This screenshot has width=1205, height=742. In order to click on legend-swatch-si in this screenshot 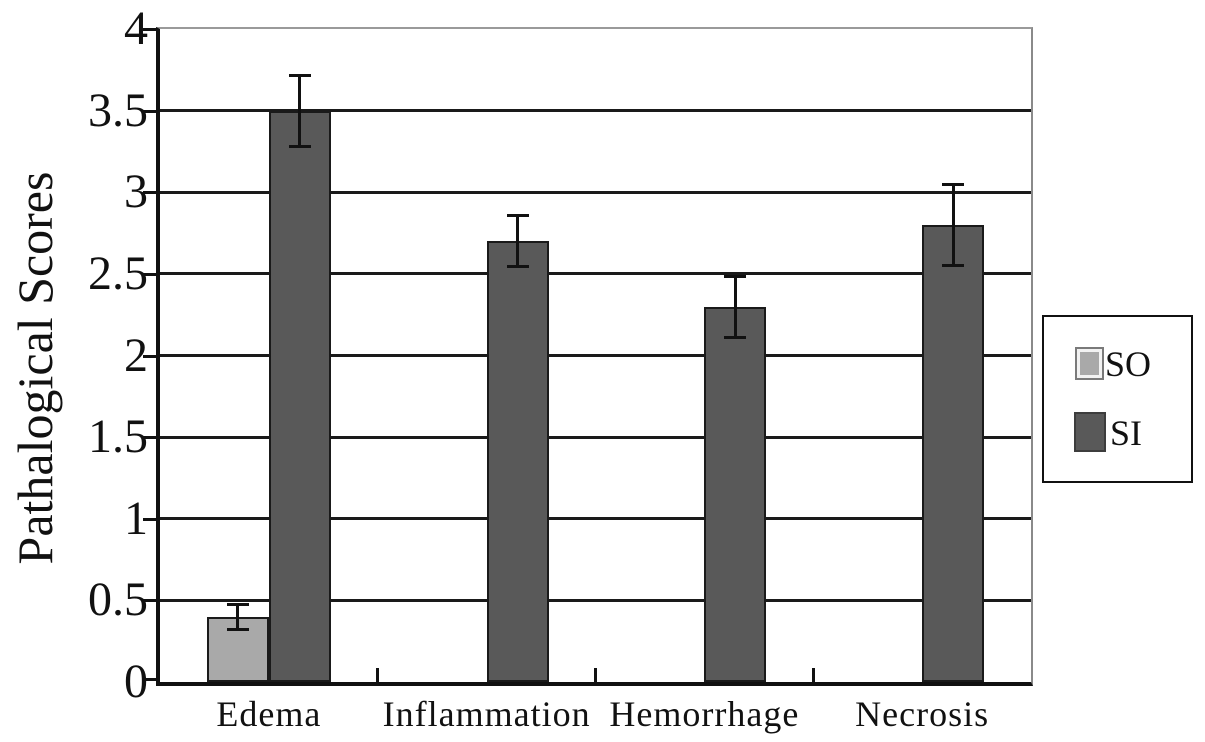, I will do `click(1090, 432)`.